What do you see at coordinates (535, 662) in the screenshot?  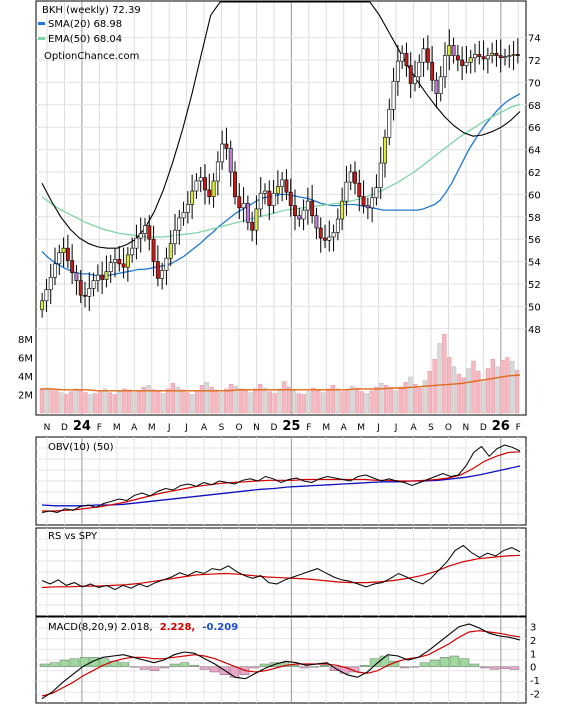 I see `macd-axis-ticks: 3 2 1 0 -1 -2` at bounding box center [535, 662].